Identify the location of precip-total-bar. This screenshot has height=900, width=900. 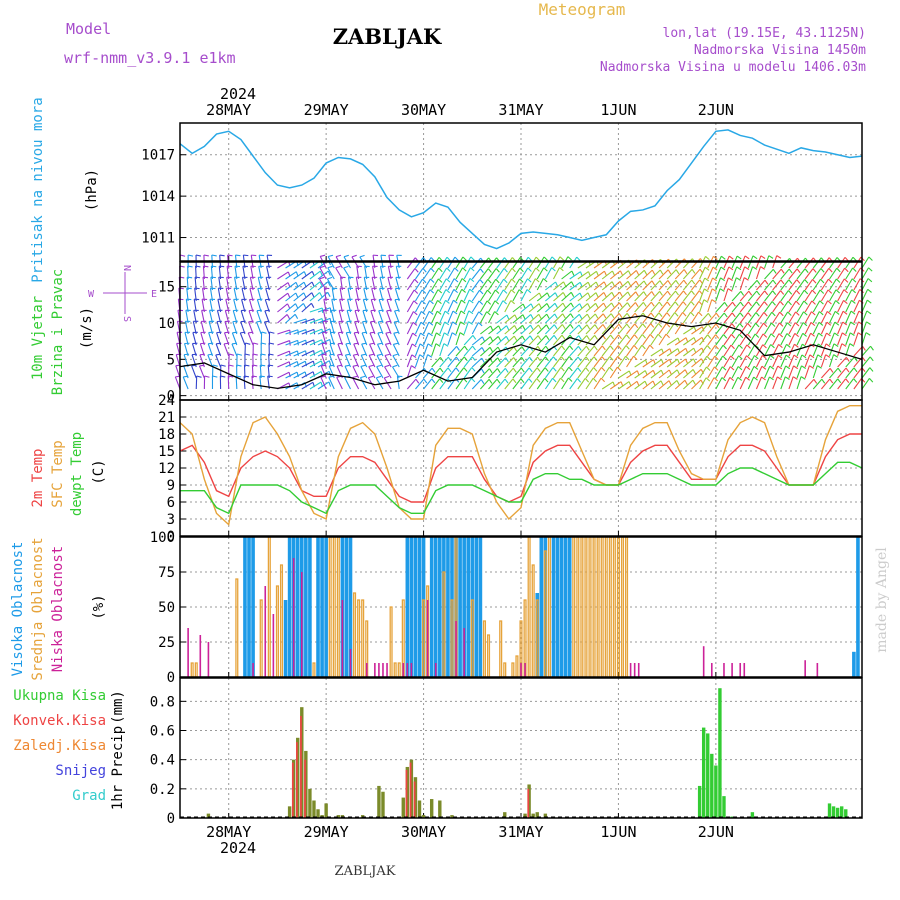
(708, 775).